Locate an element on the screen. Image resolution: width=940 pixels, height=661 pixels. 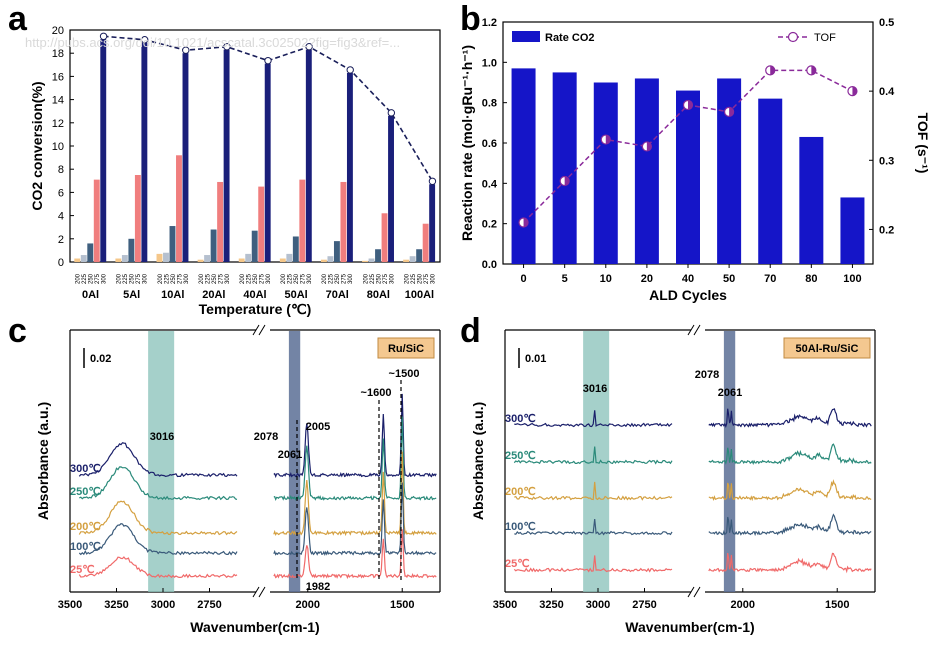
y2-tick-label: 0.3 is located at coordinates (886, 161).